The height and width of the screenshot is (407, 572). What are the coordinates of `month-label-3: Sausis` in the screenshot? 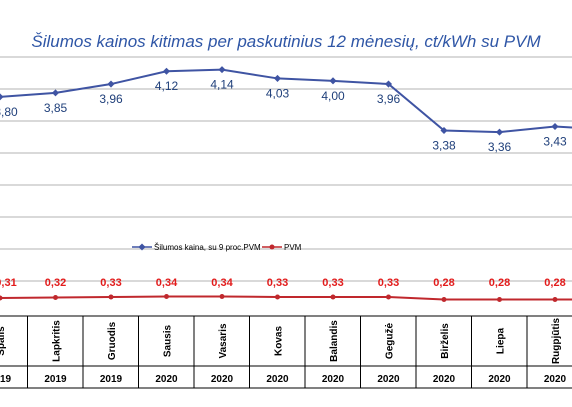 It's located at (168, 340).